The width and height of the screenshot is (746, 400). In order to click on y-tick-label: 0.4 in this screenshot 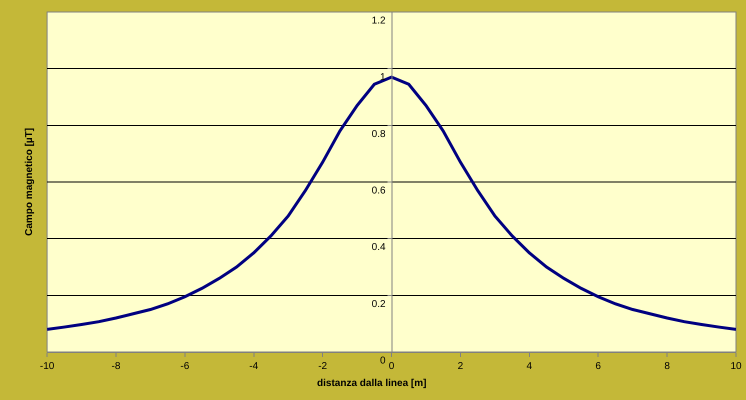, I will do `click(379, 248)`.